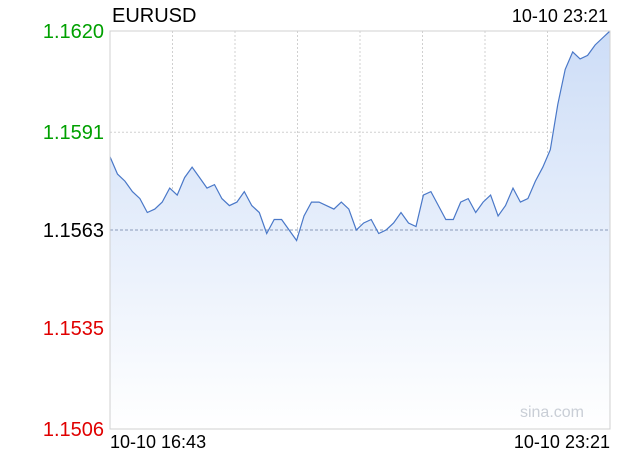 The image size is (620, 460). I want to click on y-tick-label: 1.1563, so click(73, 231).